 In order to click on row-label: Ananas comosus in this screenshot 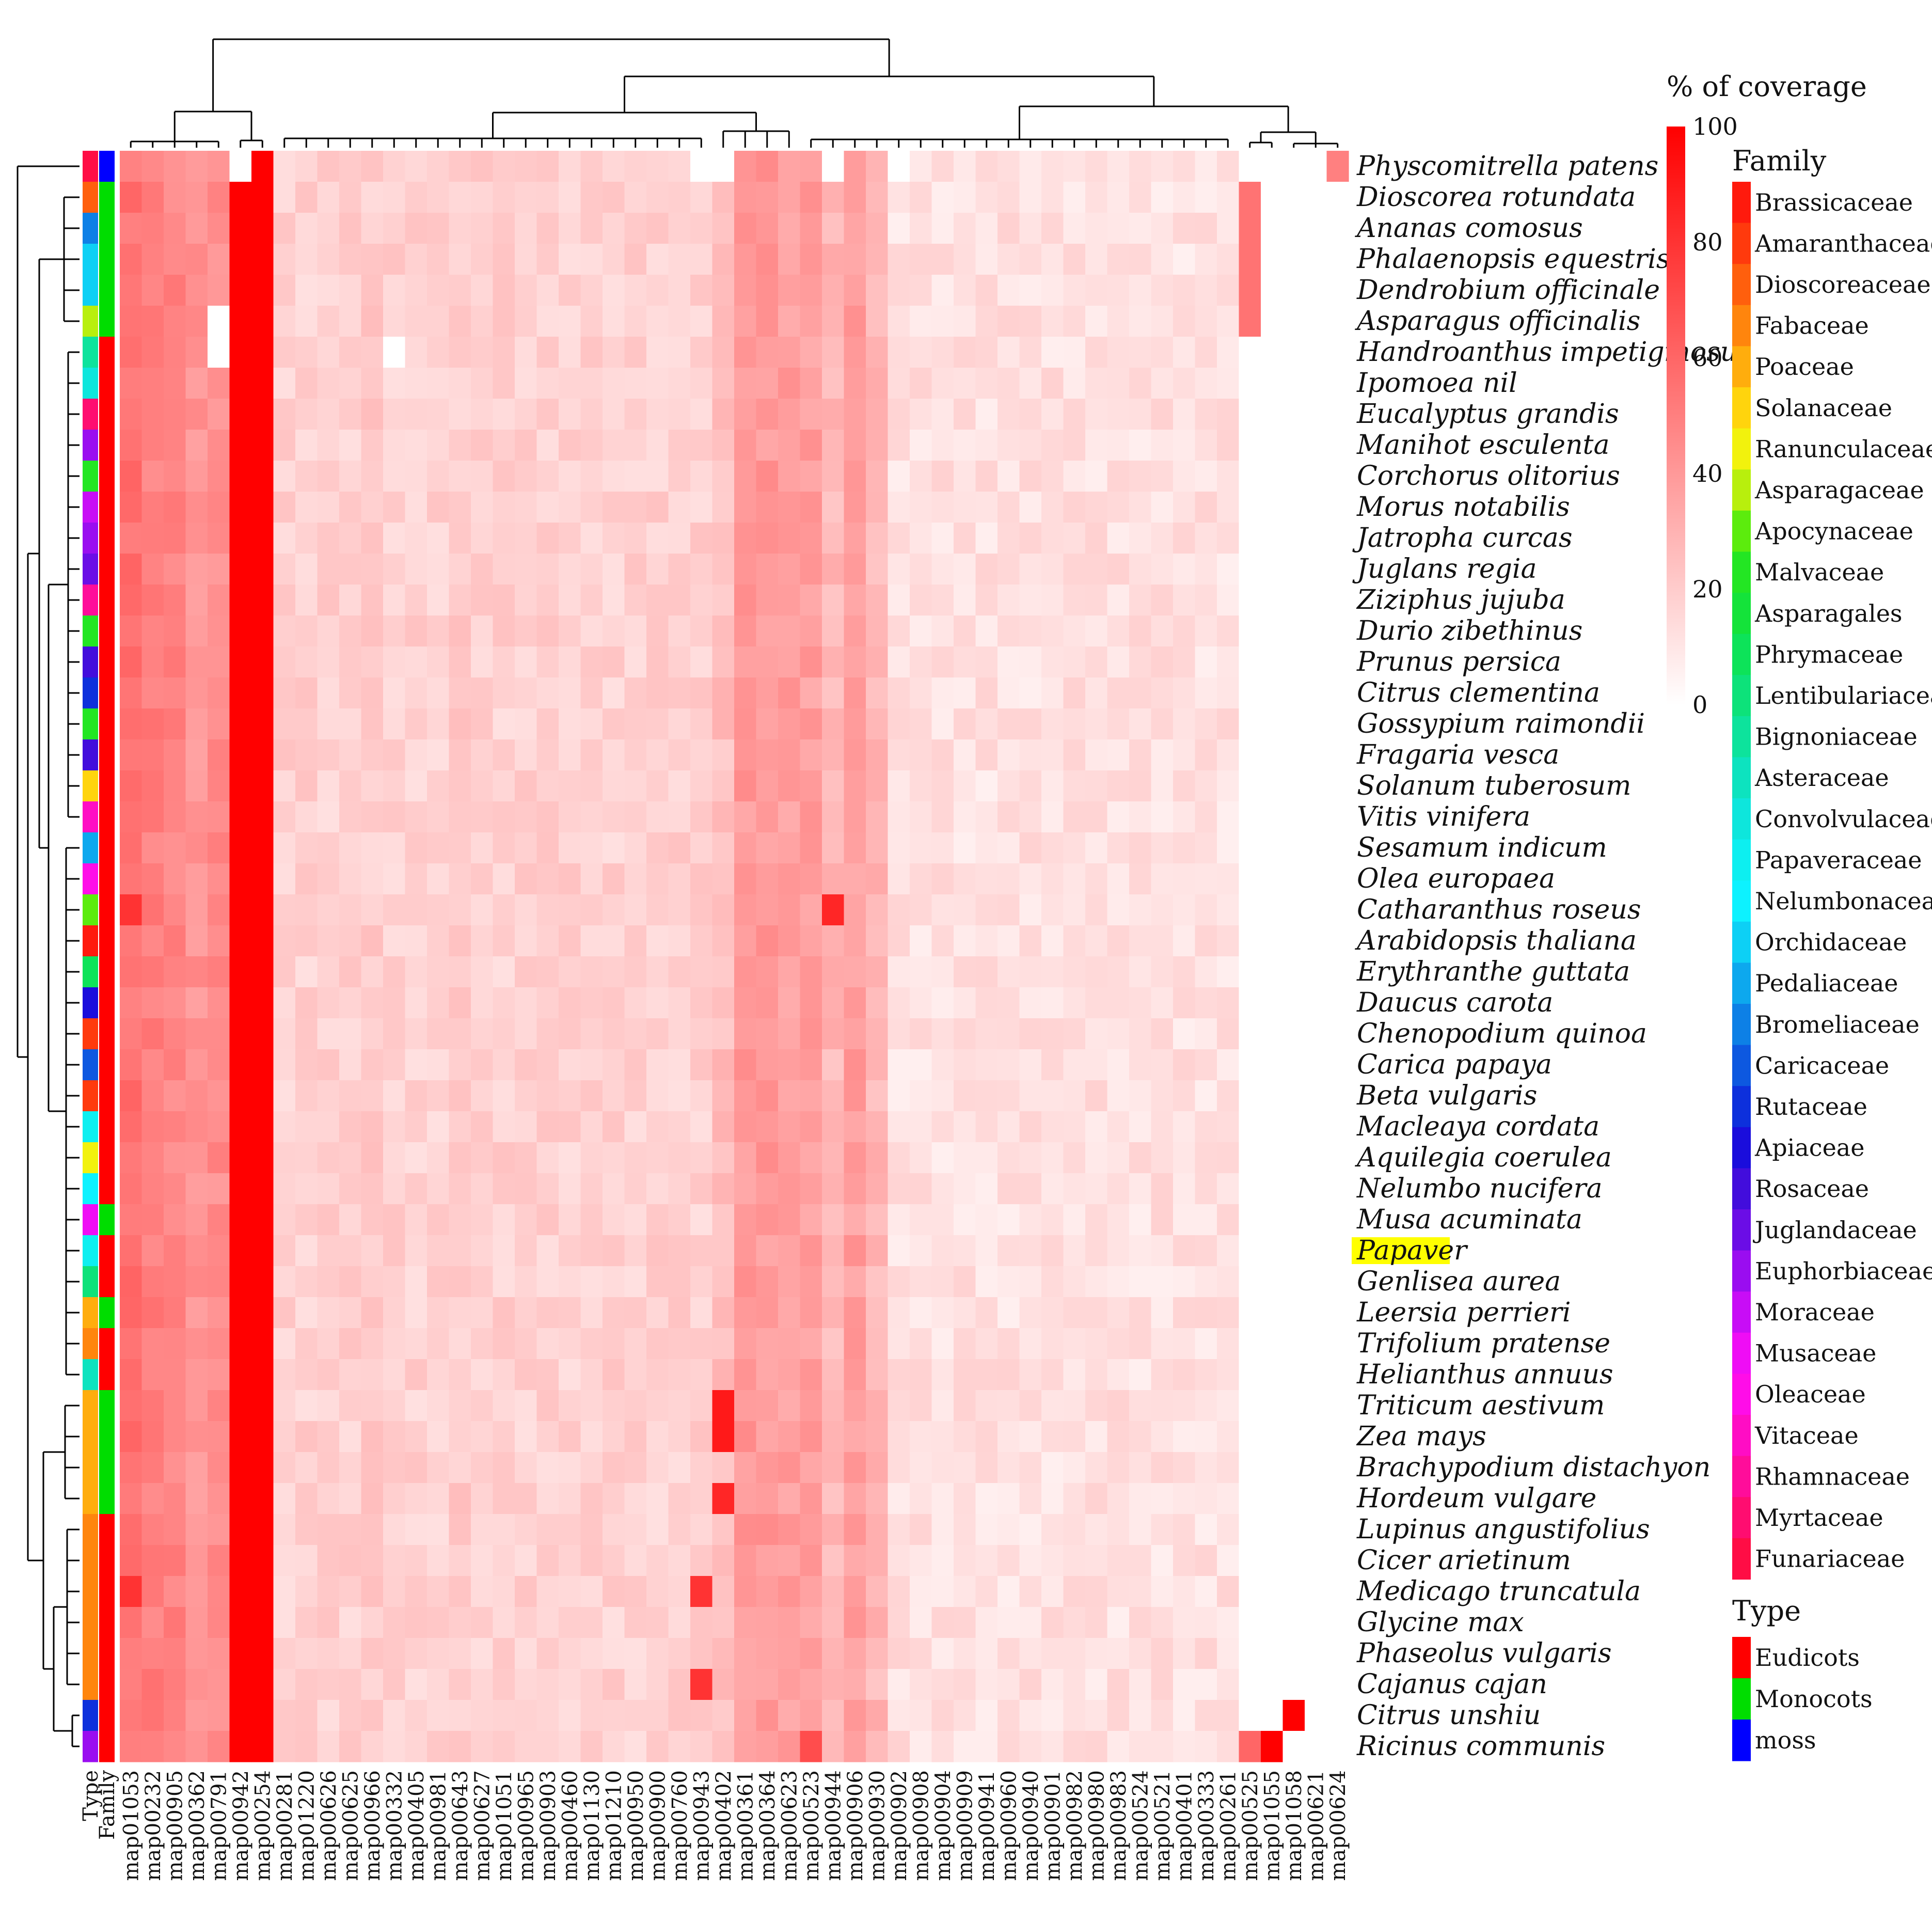, I will do `click(1469, 228)`.